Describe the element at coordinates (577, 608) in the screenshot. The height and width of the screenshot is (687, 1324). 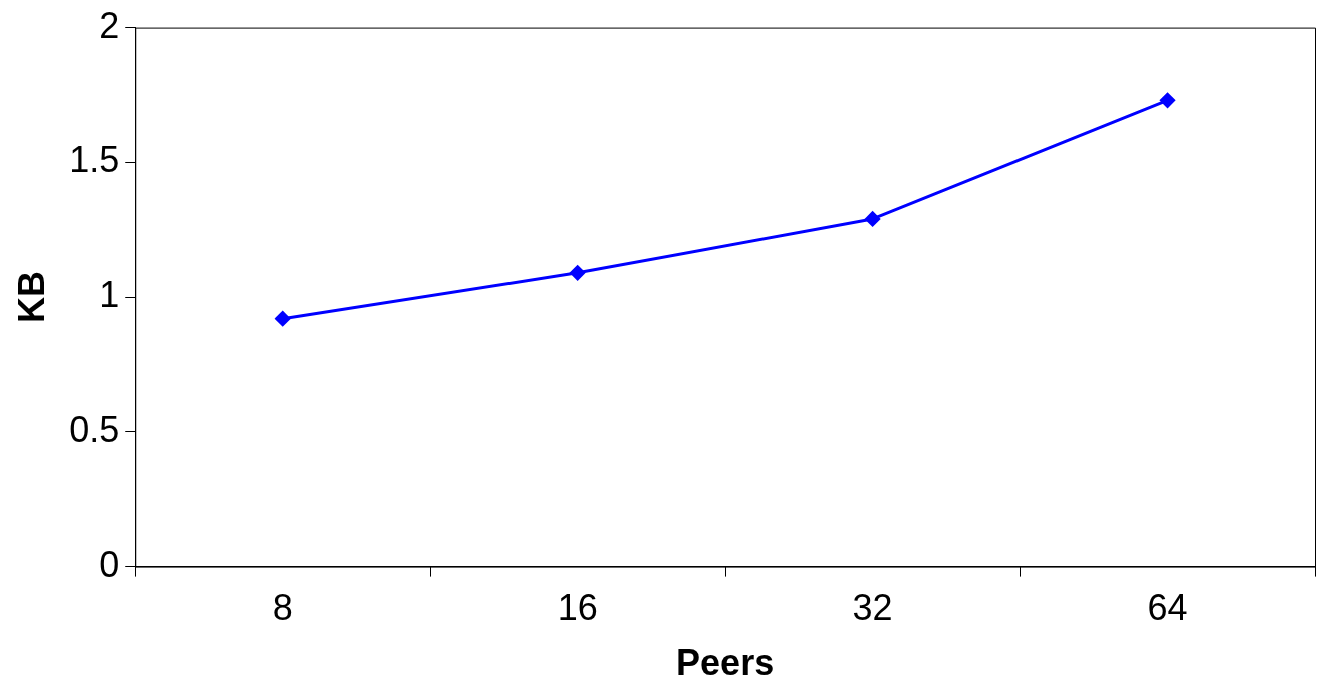
I see `x-tick-label: 16` at that location.